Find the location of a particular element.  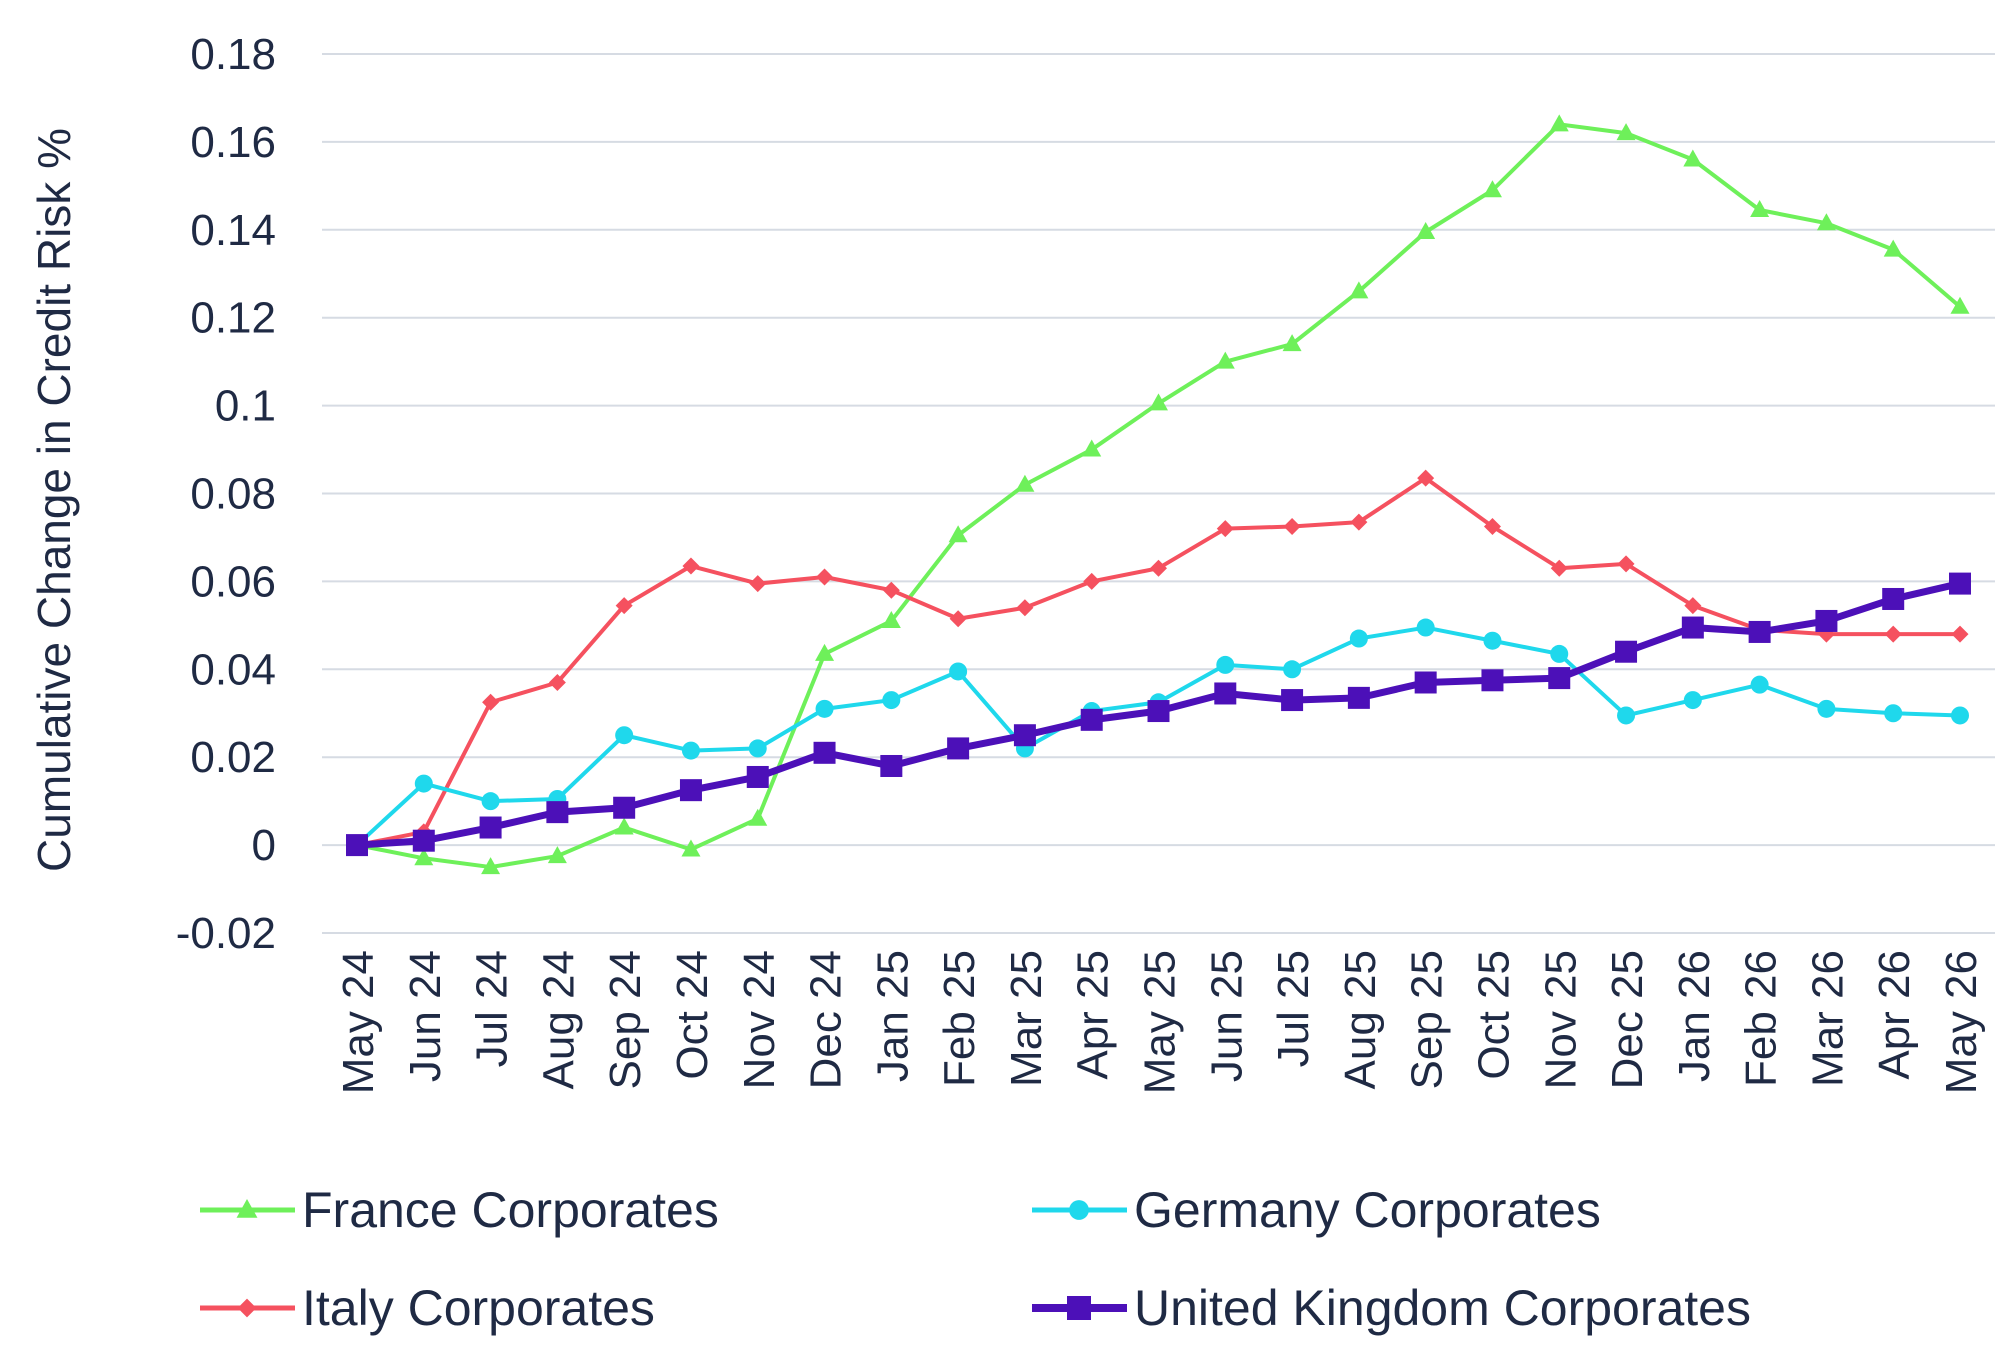

y-tick-label: -0.02 is located at coordinates (226, 933).